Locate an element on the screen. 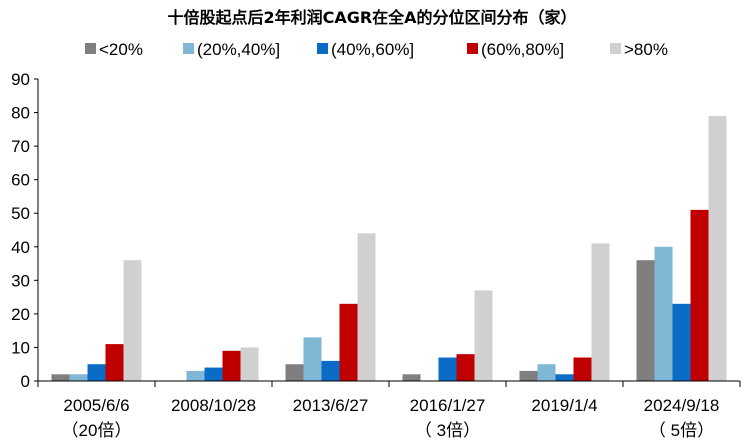 The width and height of the screenshot is (744, 447). y-tick-label-3: 30 is located at coordinates (20, 280).